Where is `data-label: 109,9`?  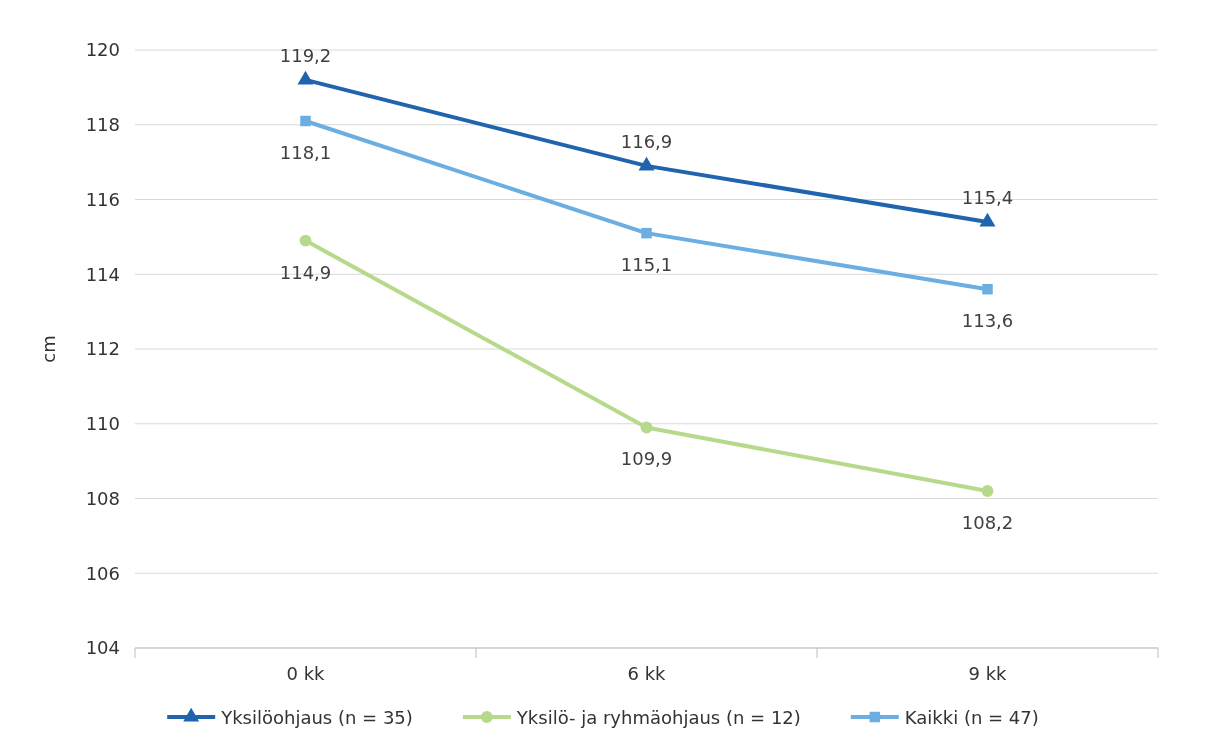 data-label: 109,9 is located at coordinates (646, 459).